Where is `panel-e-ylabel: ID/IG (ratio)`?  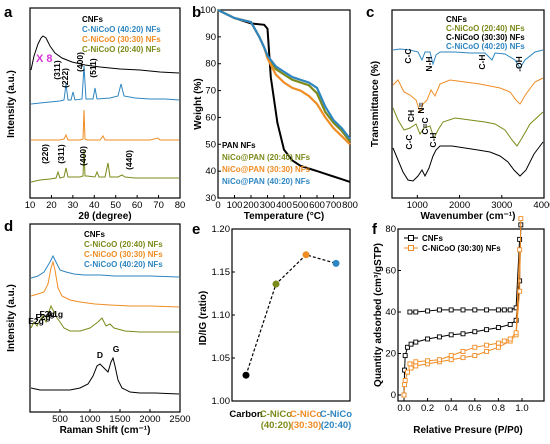
panel-e-ylabel: ID/IG (ratio) is located at coordinates (203, 318).